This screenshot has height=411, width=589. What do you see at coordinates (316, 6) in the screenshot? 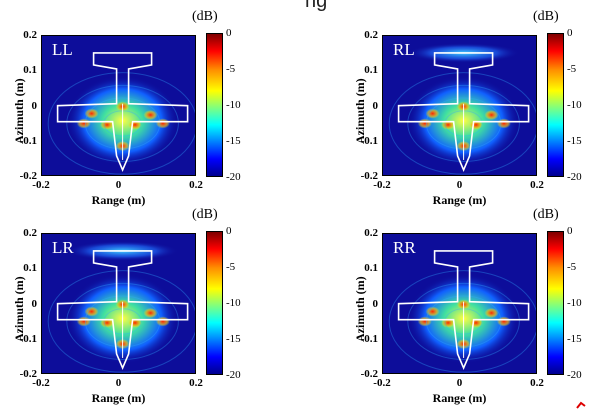
I see `title-fragment: ng` at bounding box center [316, 6].